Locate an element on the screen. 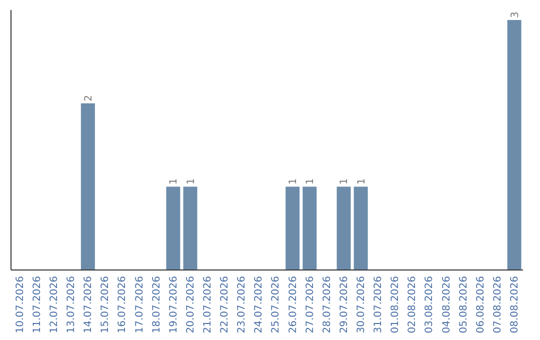 Image resolution: width=540 pixels, height=340 pixels. x-tick-label: 12.07.2026 is located at coordinates (54, 305).